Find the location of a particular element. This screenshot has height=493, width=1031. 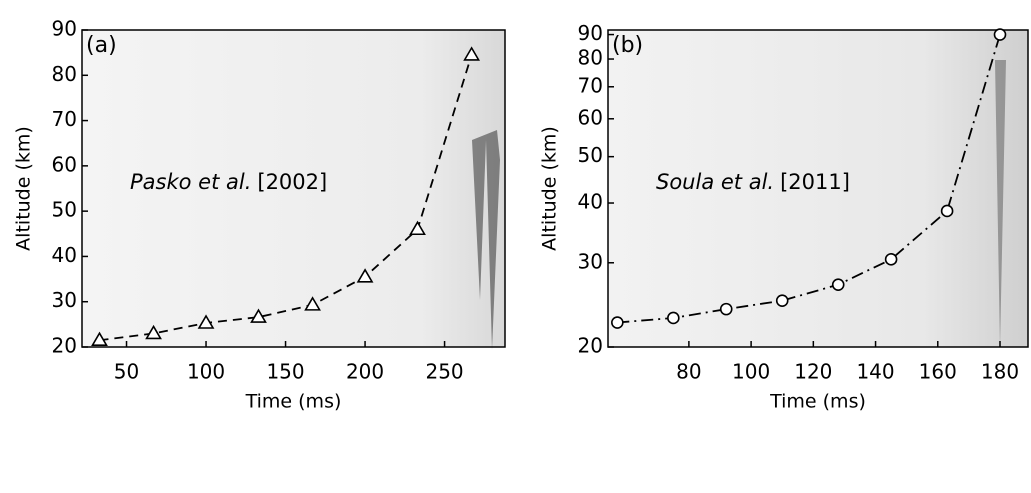

annotation-part: Pasko et al. is located at coordinates (190, 182).